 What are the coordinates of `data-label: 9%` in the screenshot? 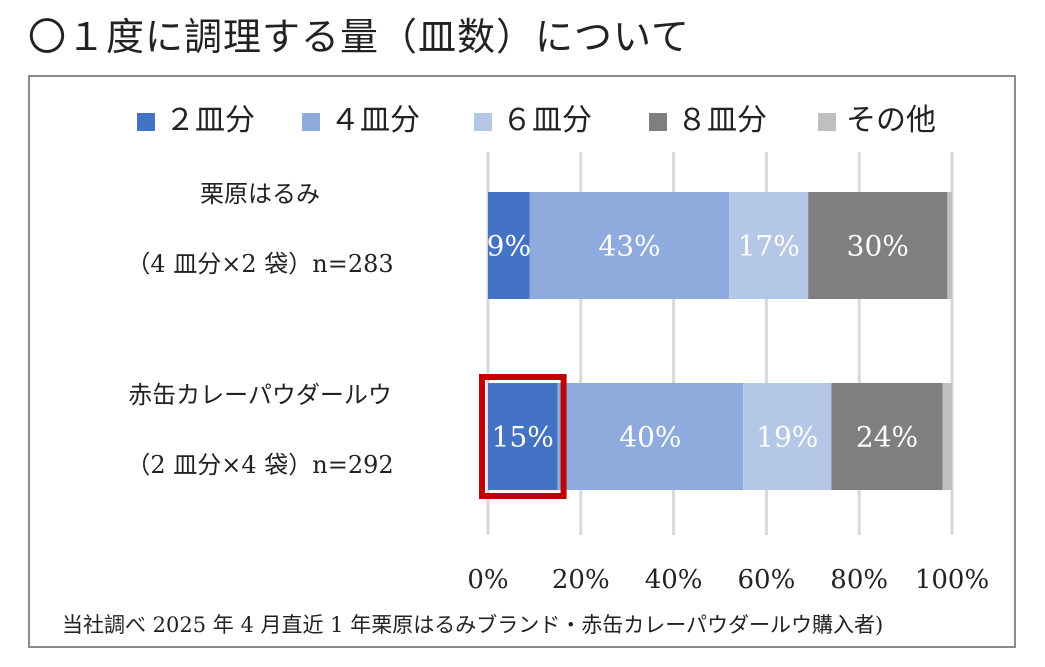 It's located at (509, 246).